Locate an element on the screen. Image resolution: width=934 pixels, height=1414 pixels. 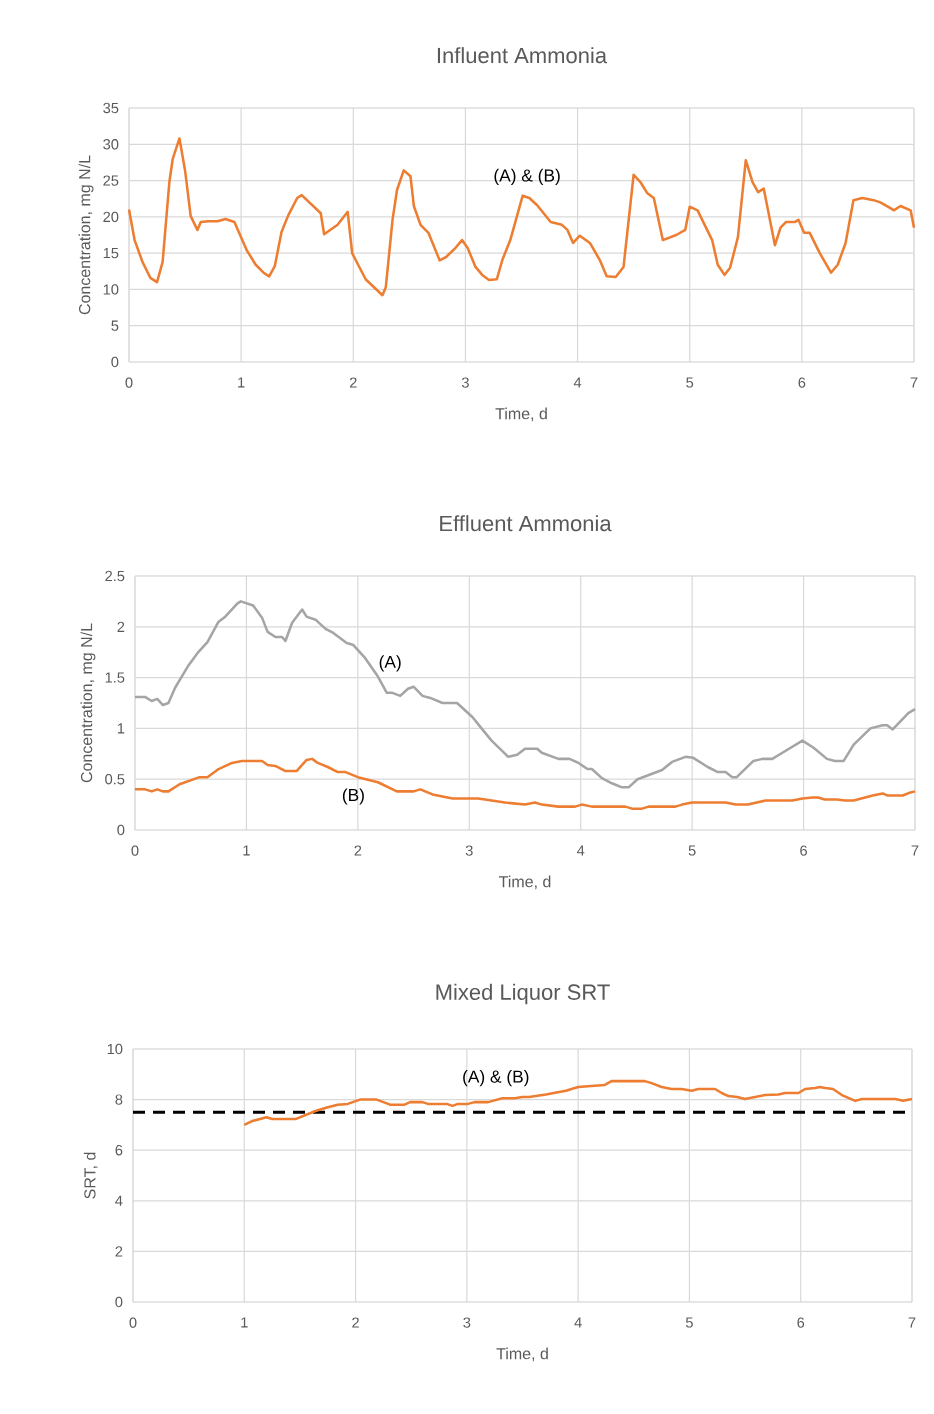
y-tick-label: 30 is located at coordinates (111, 144).